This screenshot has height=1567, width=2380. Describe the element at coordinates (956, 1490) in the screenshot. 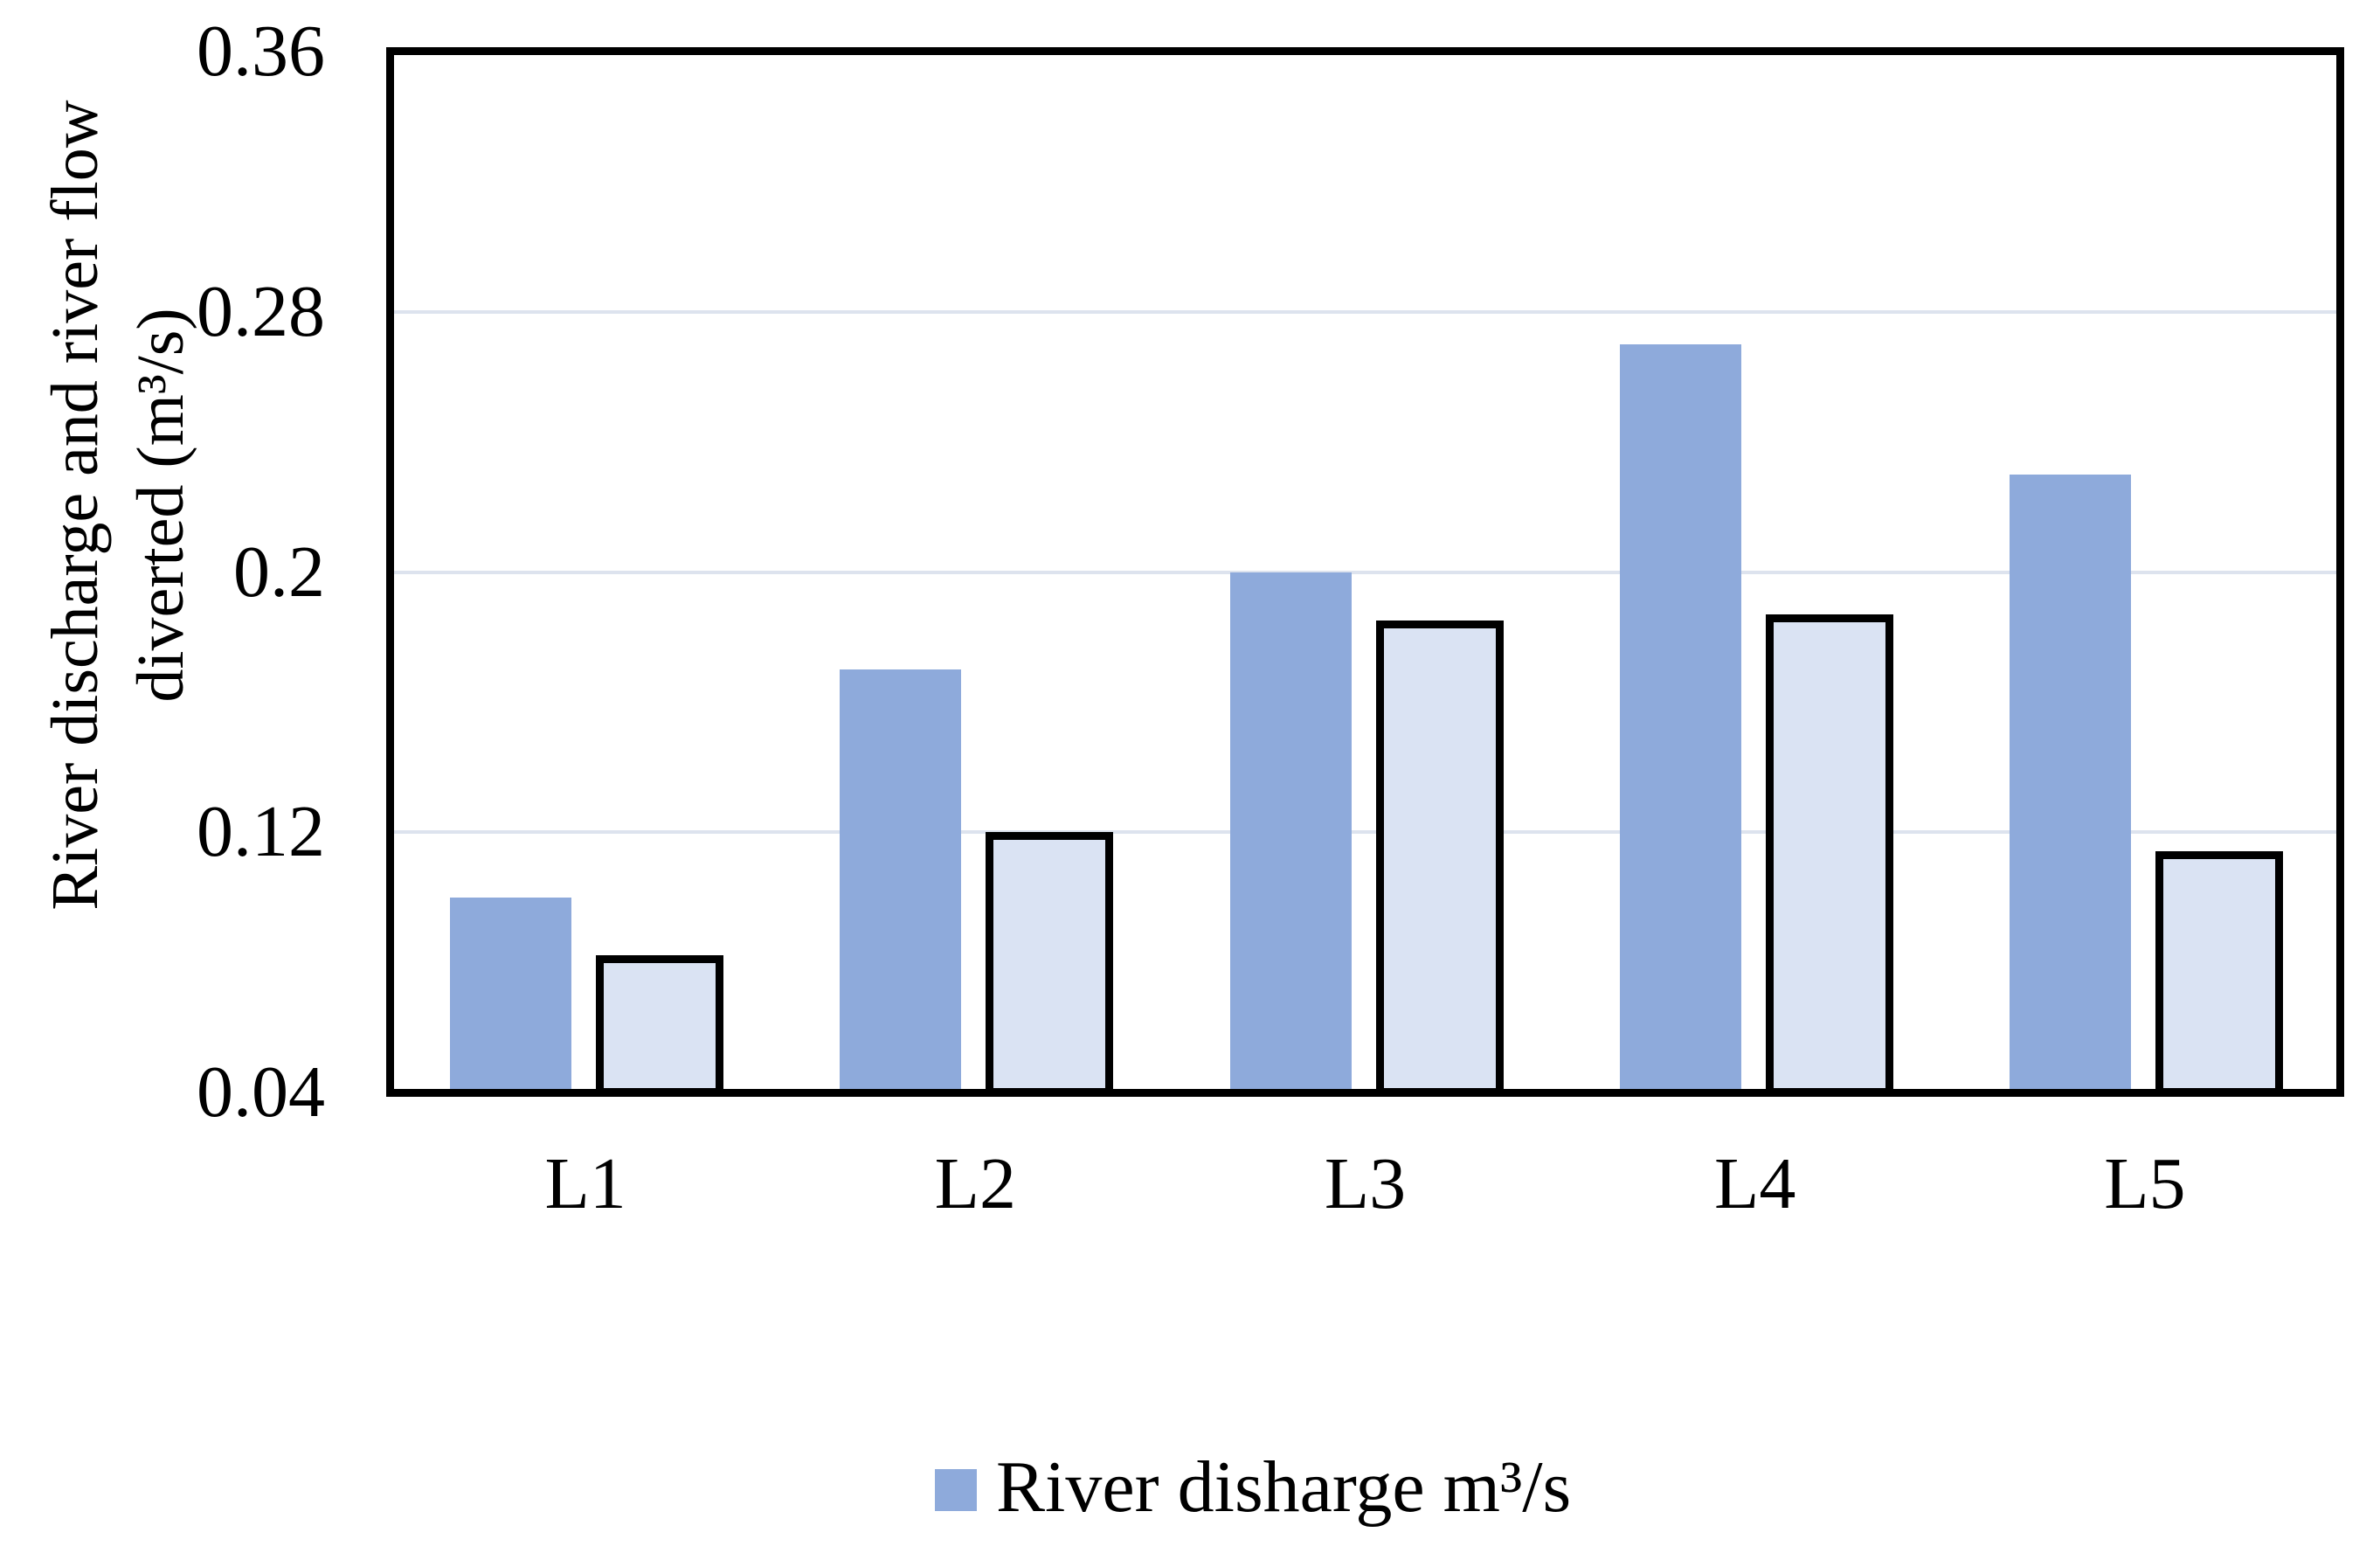

I see `legend-swatch-river-discharge` at that location.